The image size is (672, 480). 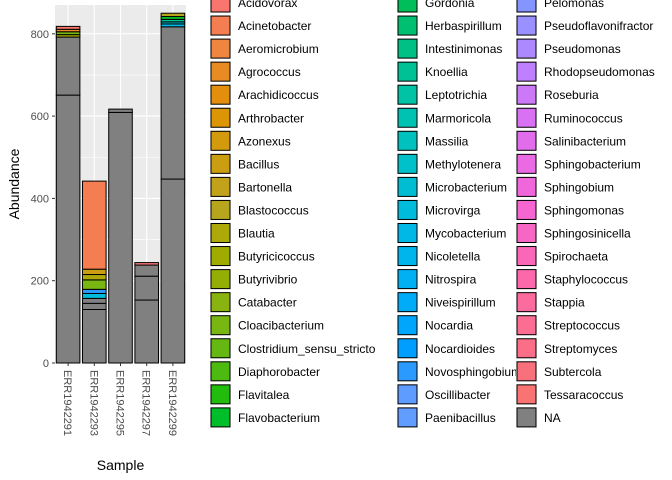 I want to click on legend-label: Rhodopseudomonas, so click(x=599, y=72).